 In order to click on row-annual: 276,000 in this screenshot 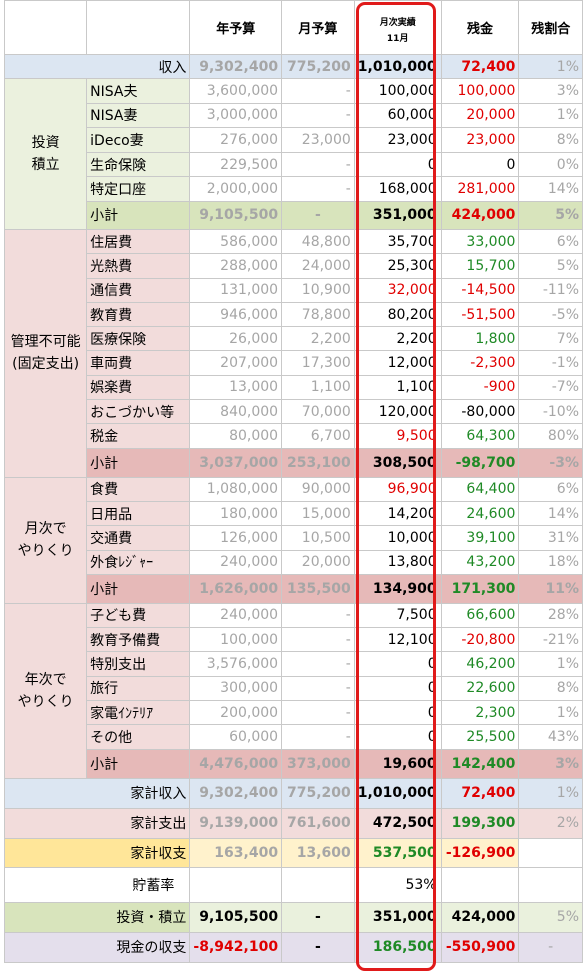, I will do `click(236, 140)`.